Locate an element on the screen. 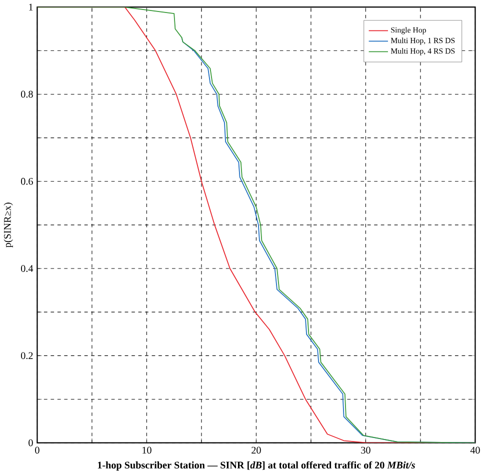 The width and height of the screenshot is (484, 474). y-tick-label: 0 is located at coordinates (30, 442).